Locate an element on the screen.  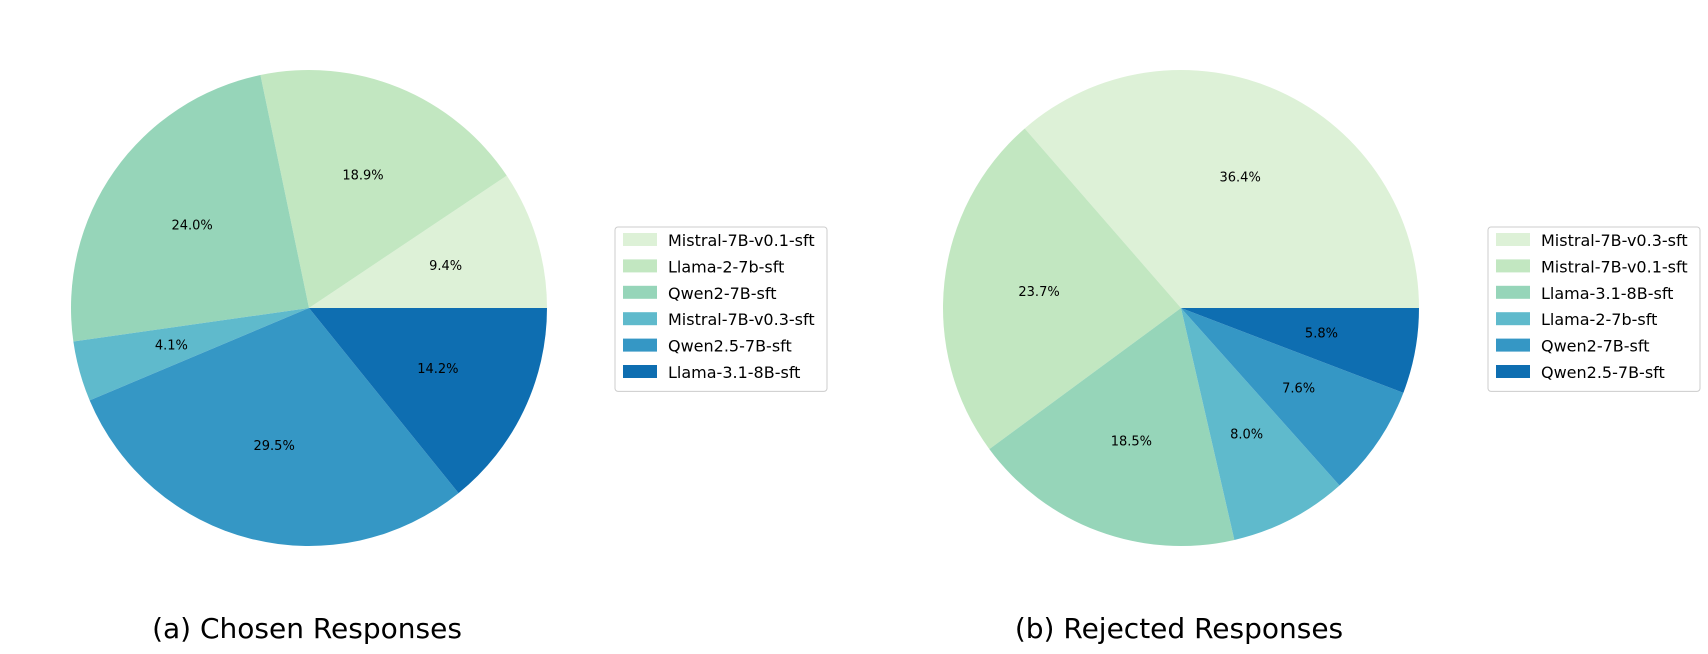
caption-rejected: (b) Rejected Responses is located at coordinates (1179, 628).